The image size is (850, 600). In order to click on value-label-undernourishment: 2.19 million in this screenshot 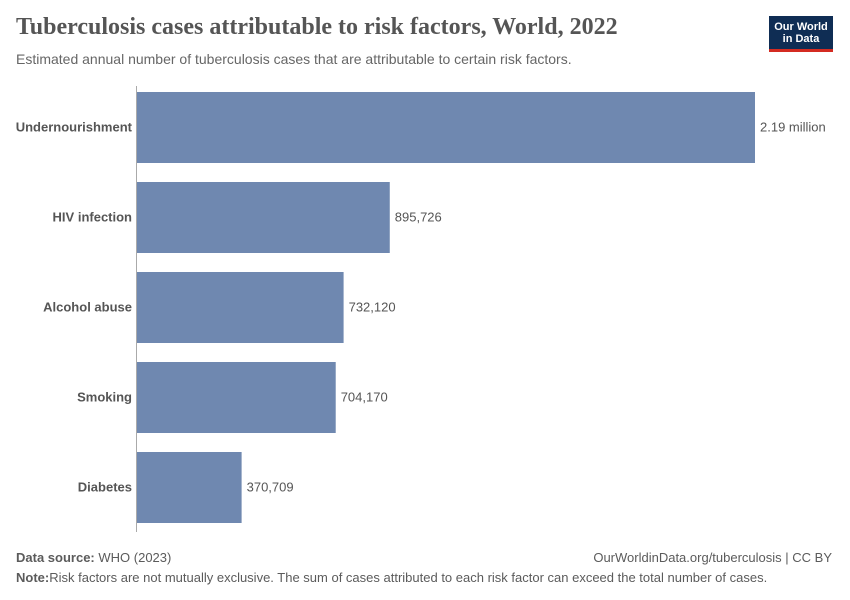, I will do `click(793, 127)`.